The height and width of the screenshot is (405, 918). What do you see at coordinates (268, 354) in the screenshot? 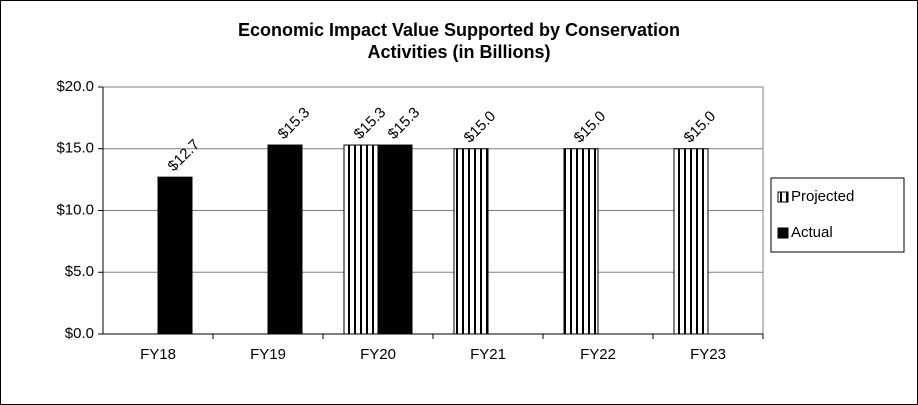
I see `x-tick-label: FY19` at bounding box center [268, 354].